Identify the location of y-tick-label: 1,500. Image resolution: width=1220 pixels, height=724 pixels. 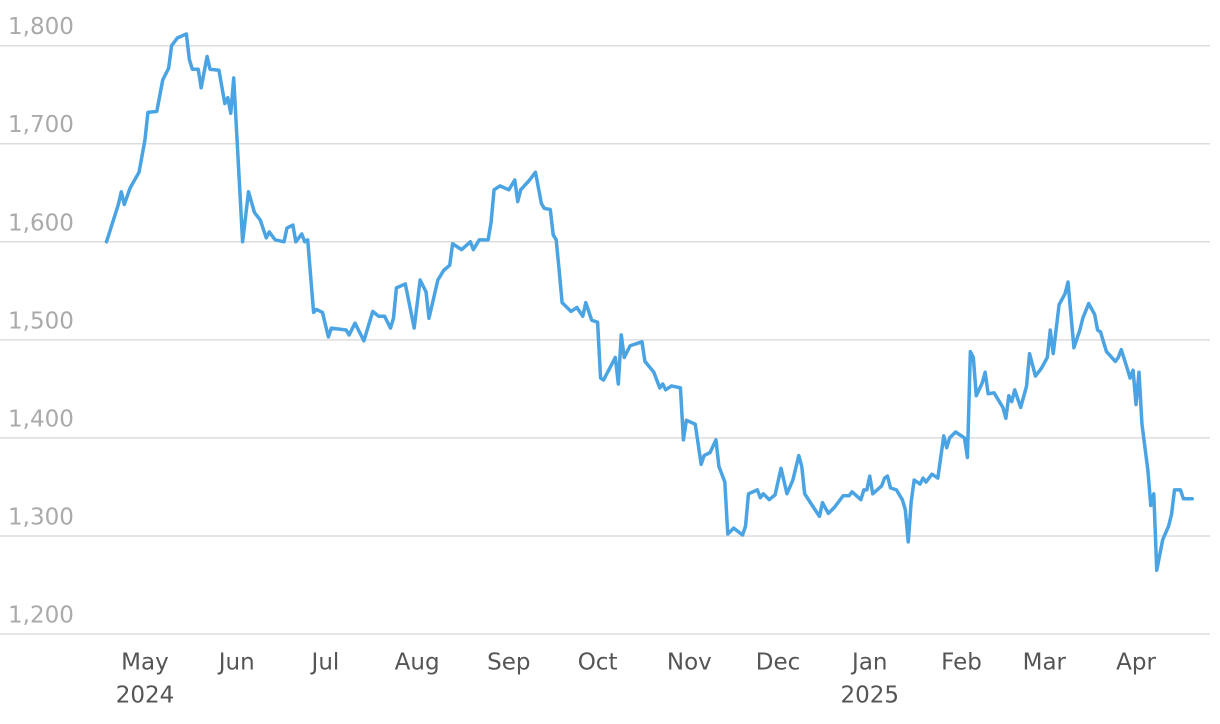
(41, 321).